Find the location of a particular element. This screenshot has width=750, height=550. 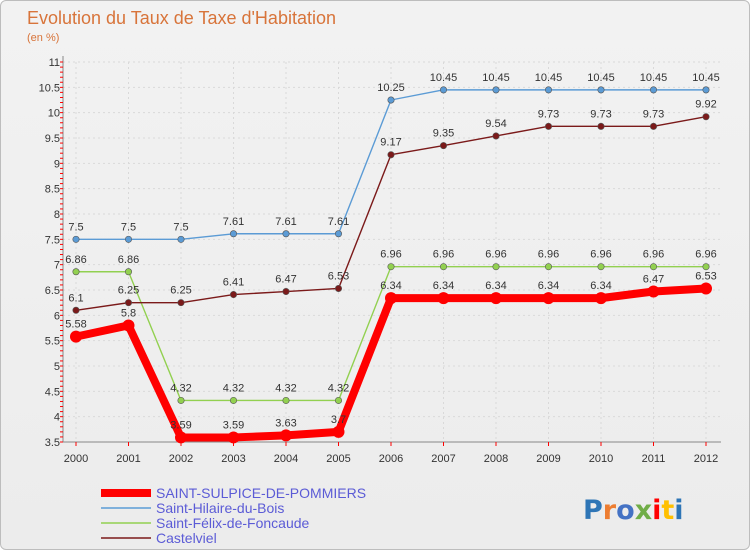

x-tick-label: 2012 is located at coordinates (706, 459).